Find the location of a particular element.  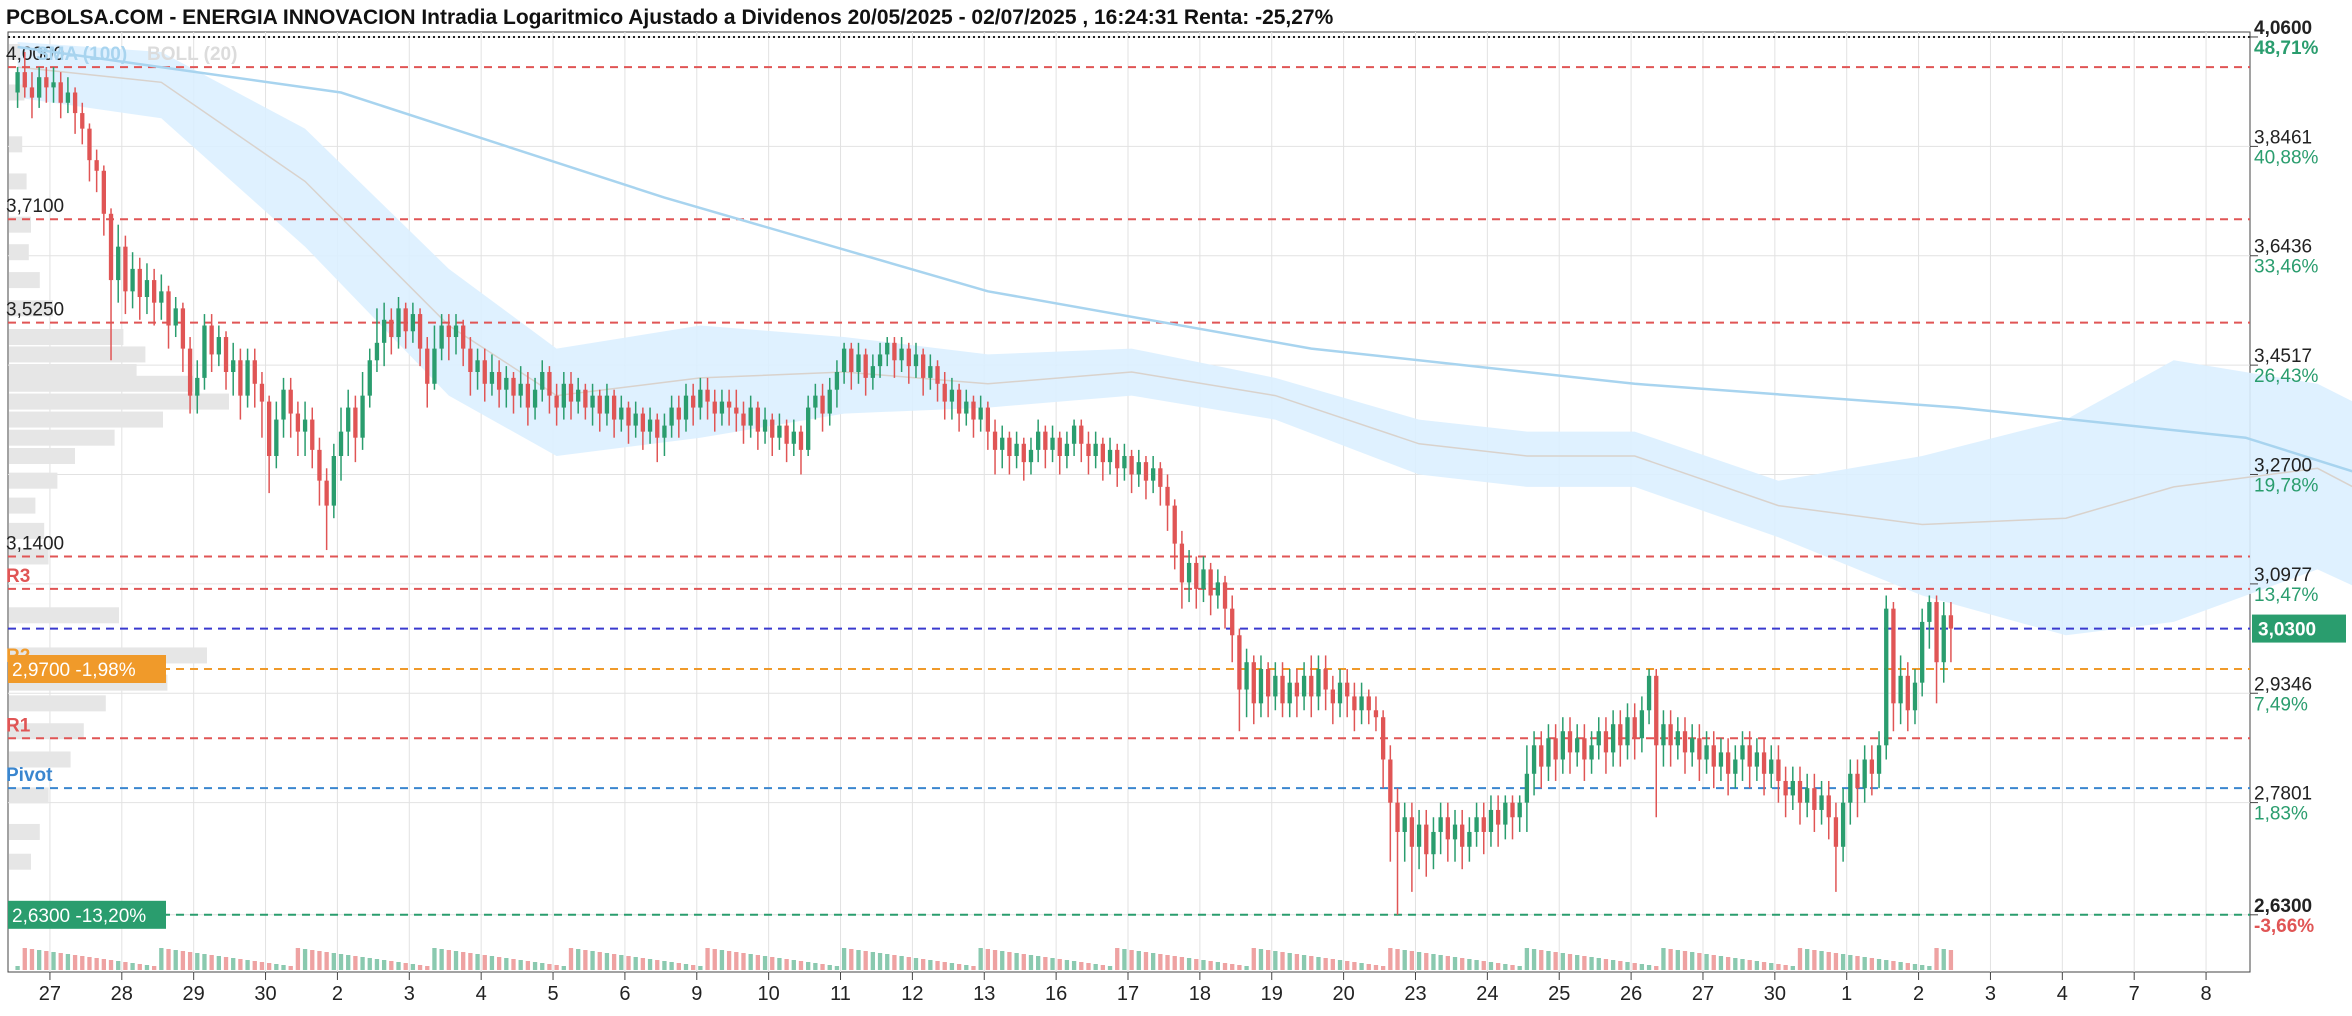

x-tick-label: 11 is located at coordinates (840, 994).